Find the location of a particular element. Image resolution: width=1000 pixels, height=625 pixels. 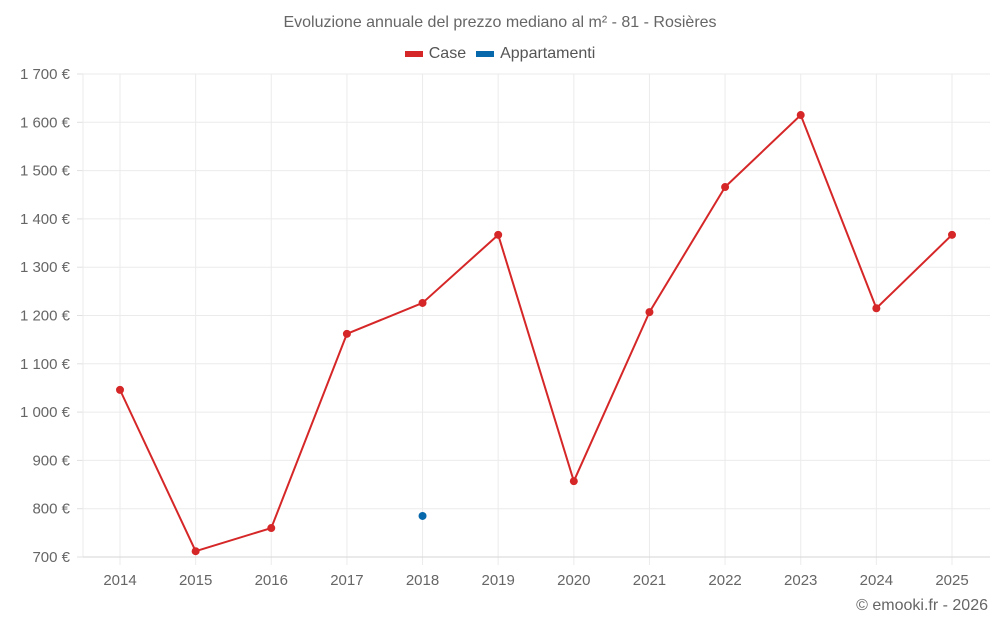

legend-label-case: Case is located at coordinates (447, 53).